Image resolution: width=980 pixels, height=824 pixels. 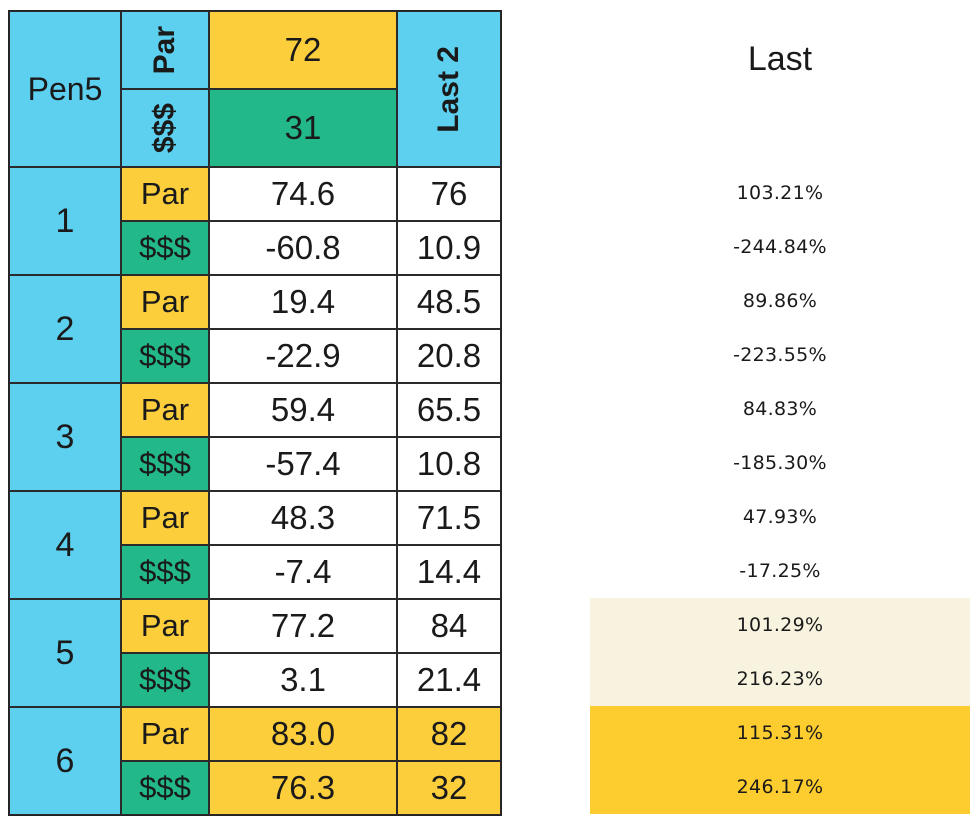 I want to click on last-column-title: Last, so click(x=780, y=59).